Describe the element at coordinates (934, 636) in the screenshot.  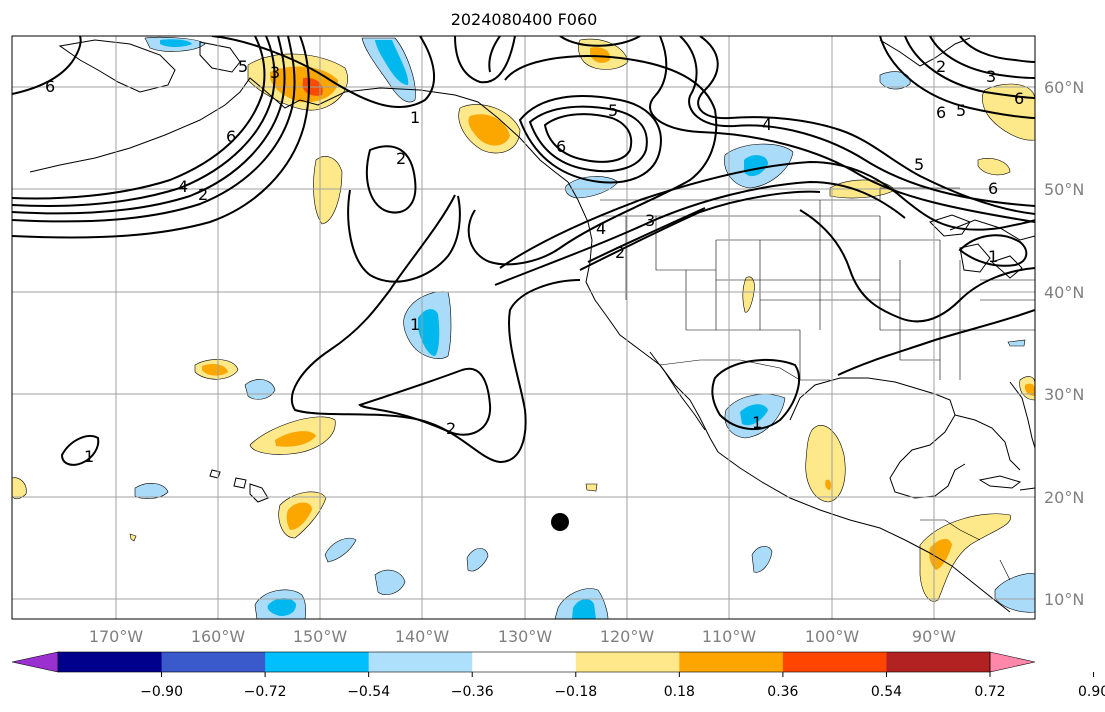
I see `lon-label: 90°W` at that location.